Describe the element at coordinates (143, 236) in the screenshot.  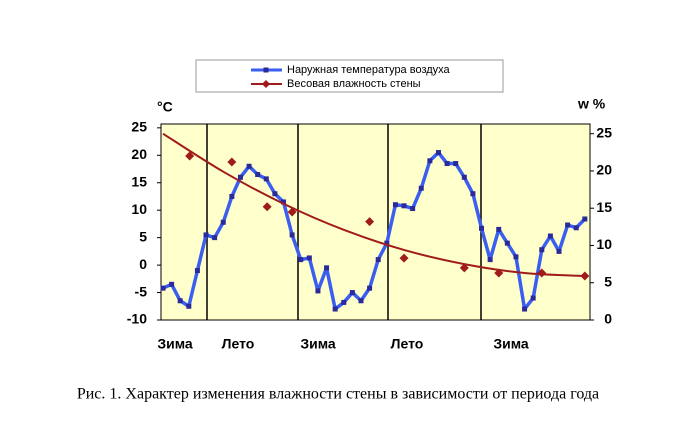
I see `y-tick-label: 5` at that location.